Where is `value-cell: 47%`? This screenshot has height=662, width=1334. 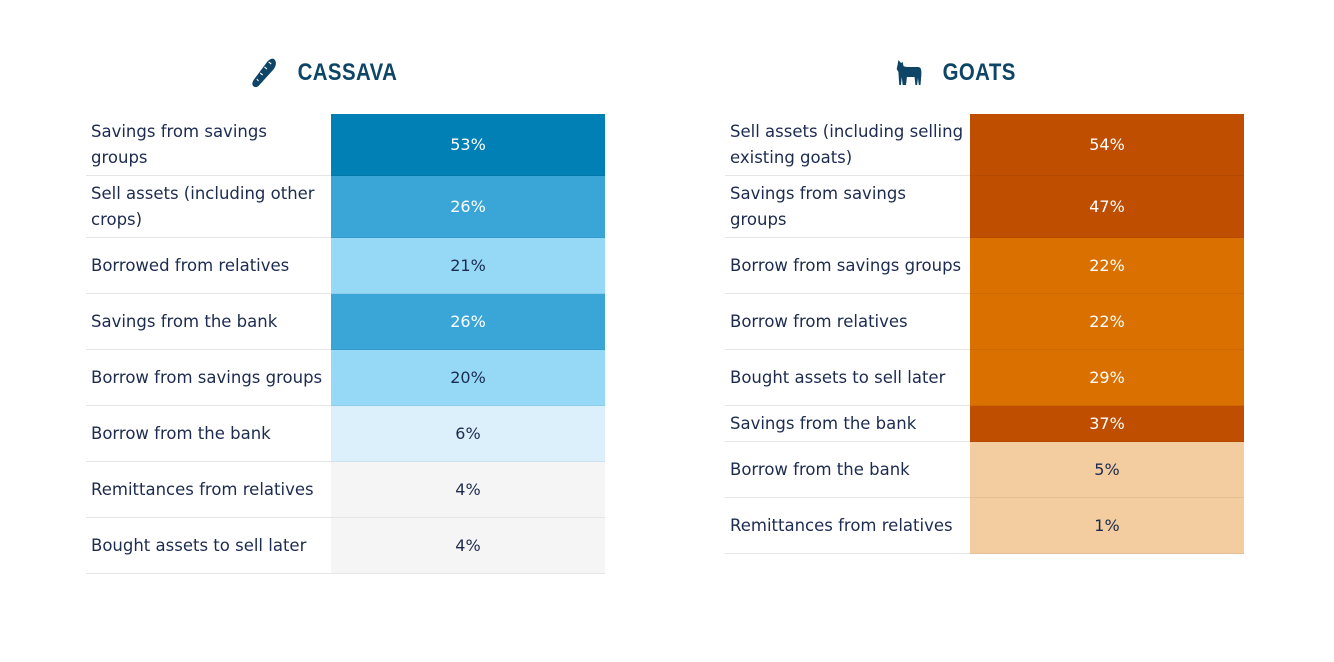 value-cell: 47% is located at coordinates (1107, 207).